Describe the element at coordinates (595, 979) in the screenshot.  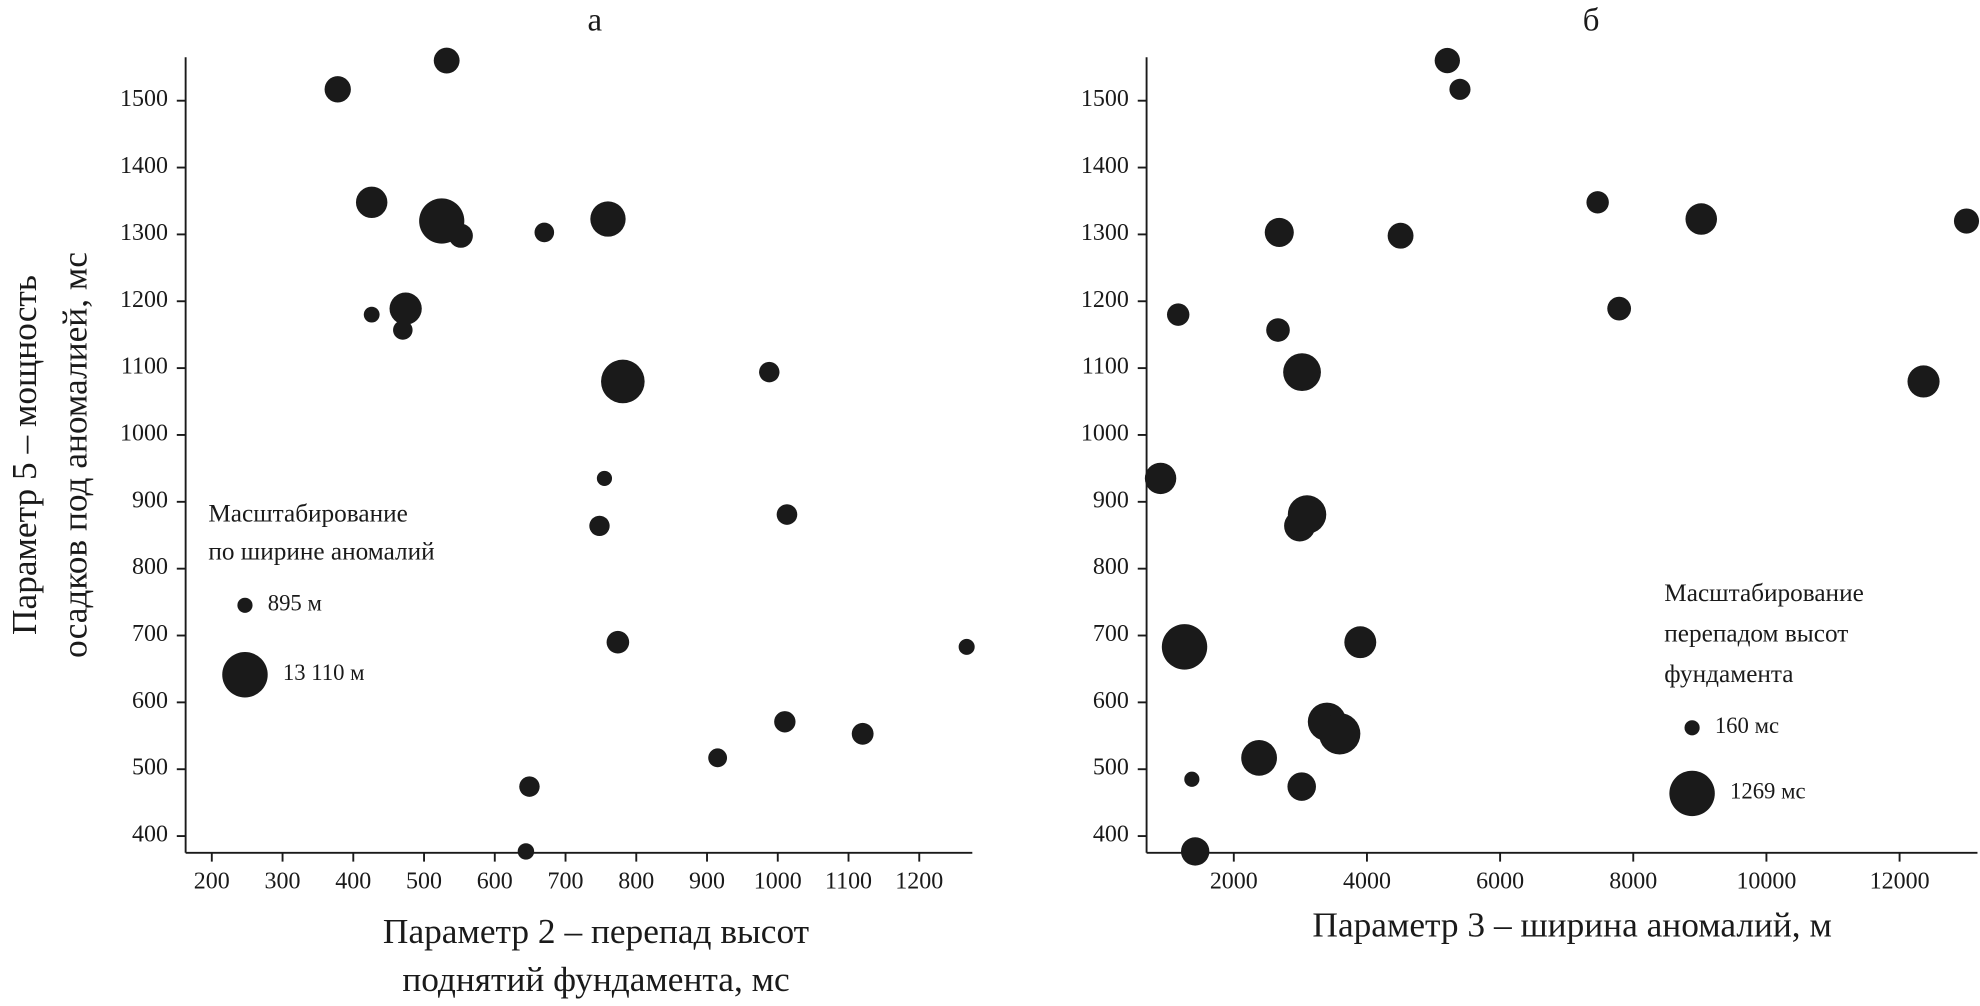
I see `x-axis-label: поднятий фундамента, мс` at that location.